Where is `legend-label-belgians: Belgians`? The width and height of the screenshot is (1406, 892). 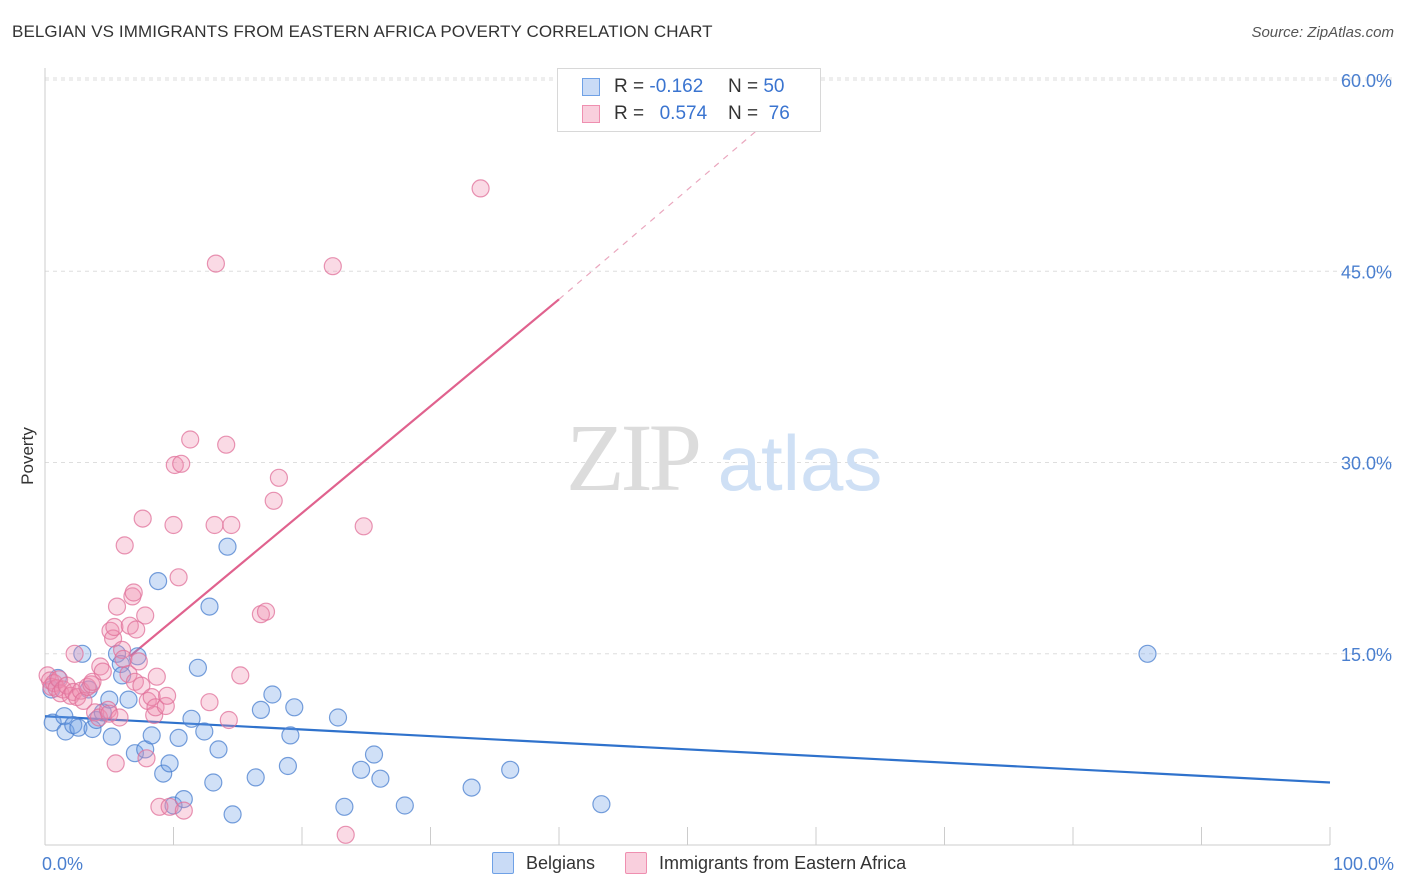 legend-label-belgians: Belgians is located at coordinates (561, 862).